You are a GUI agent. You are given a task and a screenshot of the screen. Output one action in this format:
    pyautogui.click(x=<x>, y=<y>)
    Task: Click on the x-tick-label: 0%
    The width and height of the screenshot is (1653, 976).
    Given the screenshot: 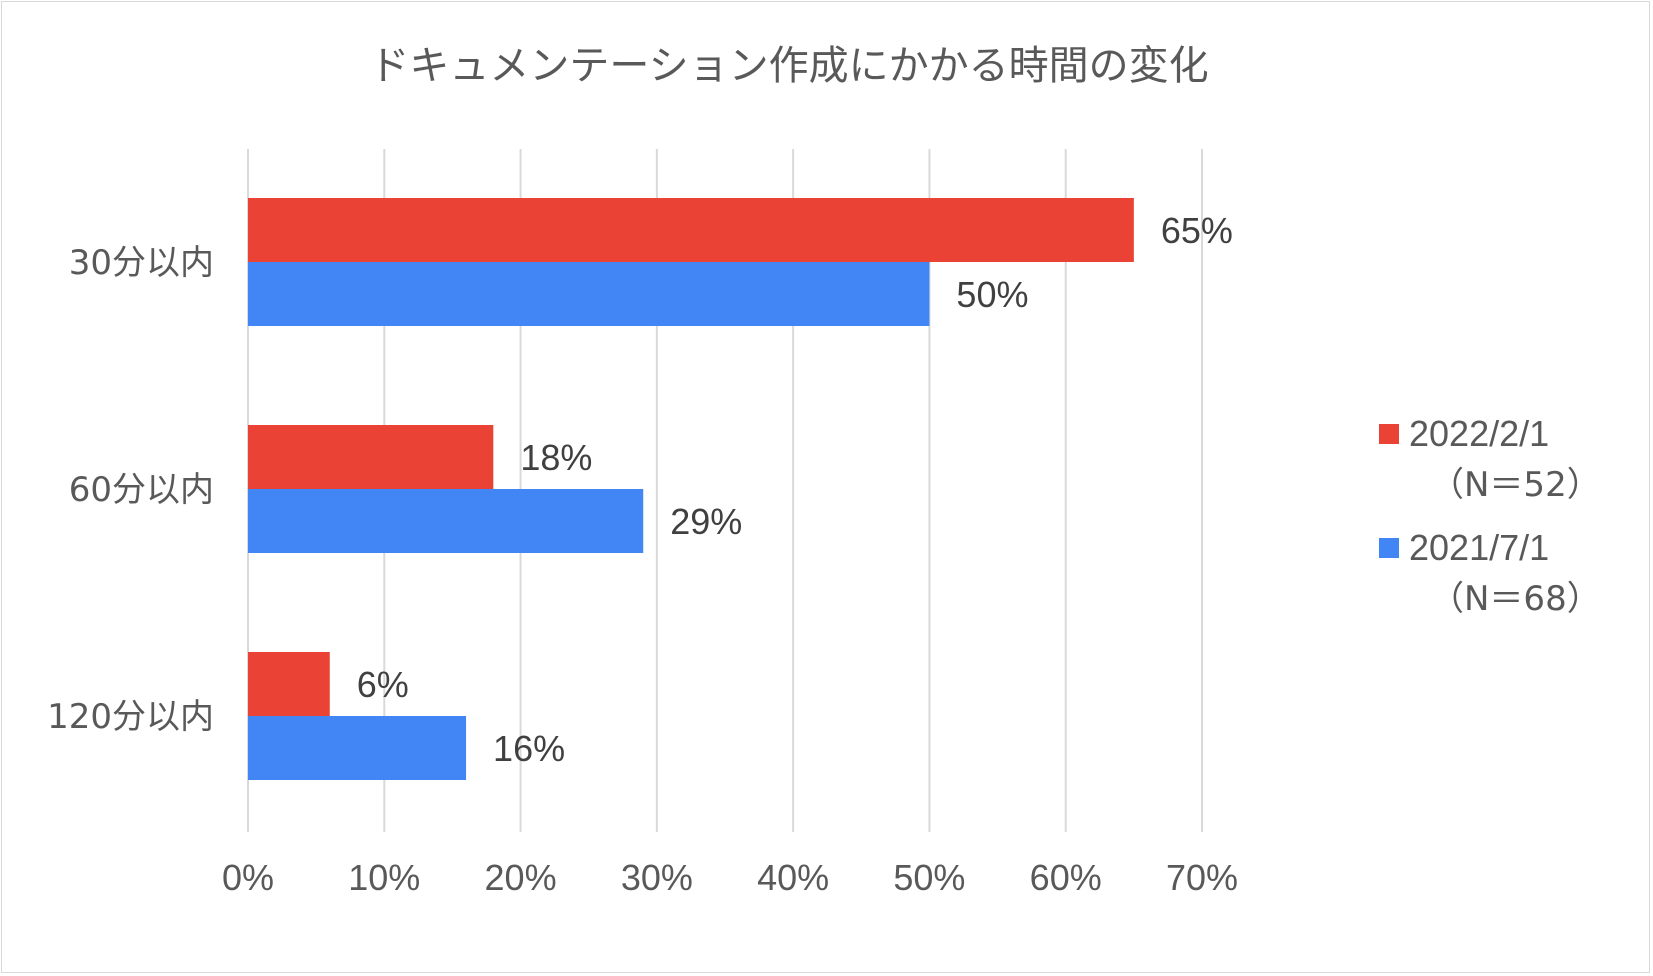 What is the action you would take?
    pyautogui.click(x=248, y=877)
    